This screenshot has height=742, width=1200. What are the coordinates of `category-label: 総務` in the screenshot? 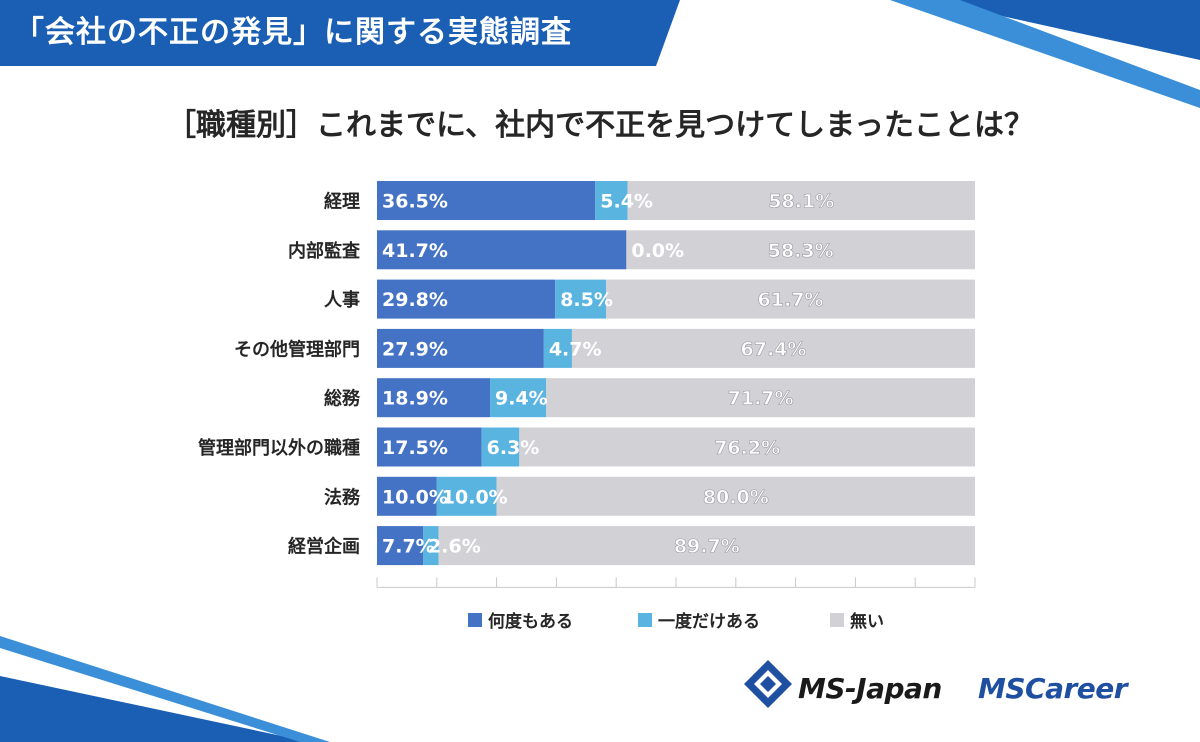 It's located at (342, 399).